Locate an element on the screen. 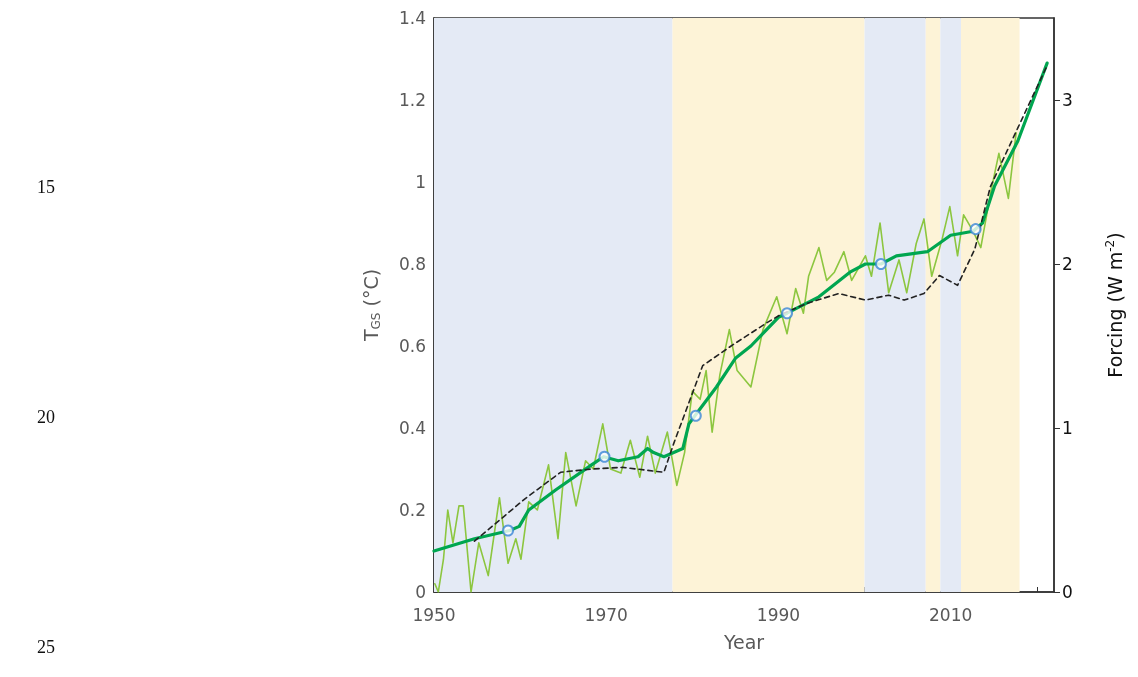 This screenshot has width=1138, height=677. y-tick-label: 0.2 is located at coordinates (412, 510).